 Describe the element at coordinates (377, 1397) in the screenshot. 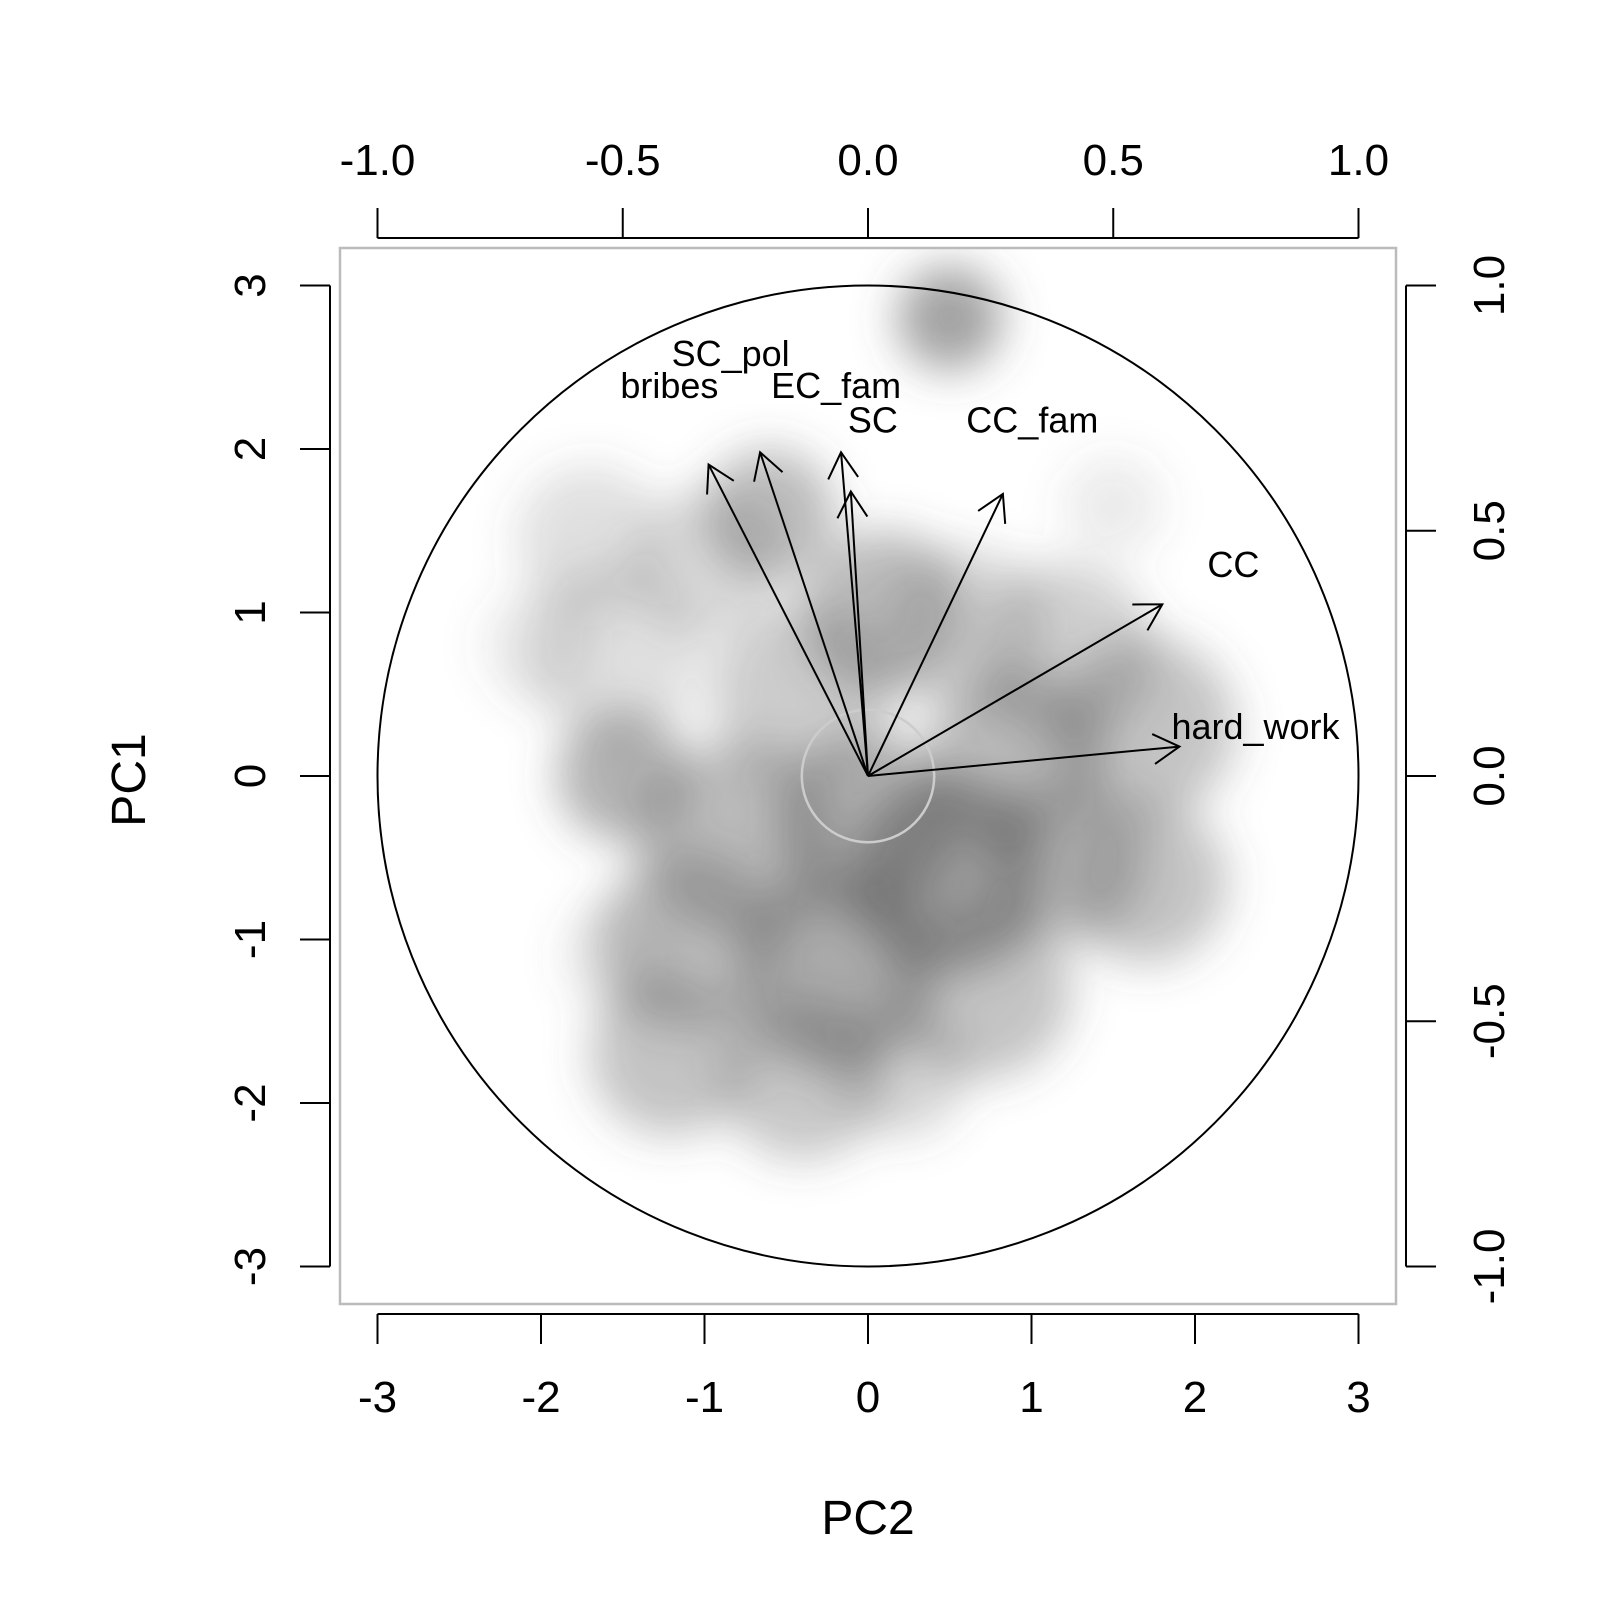

I see `x-tick-label-0: -3` at that location.